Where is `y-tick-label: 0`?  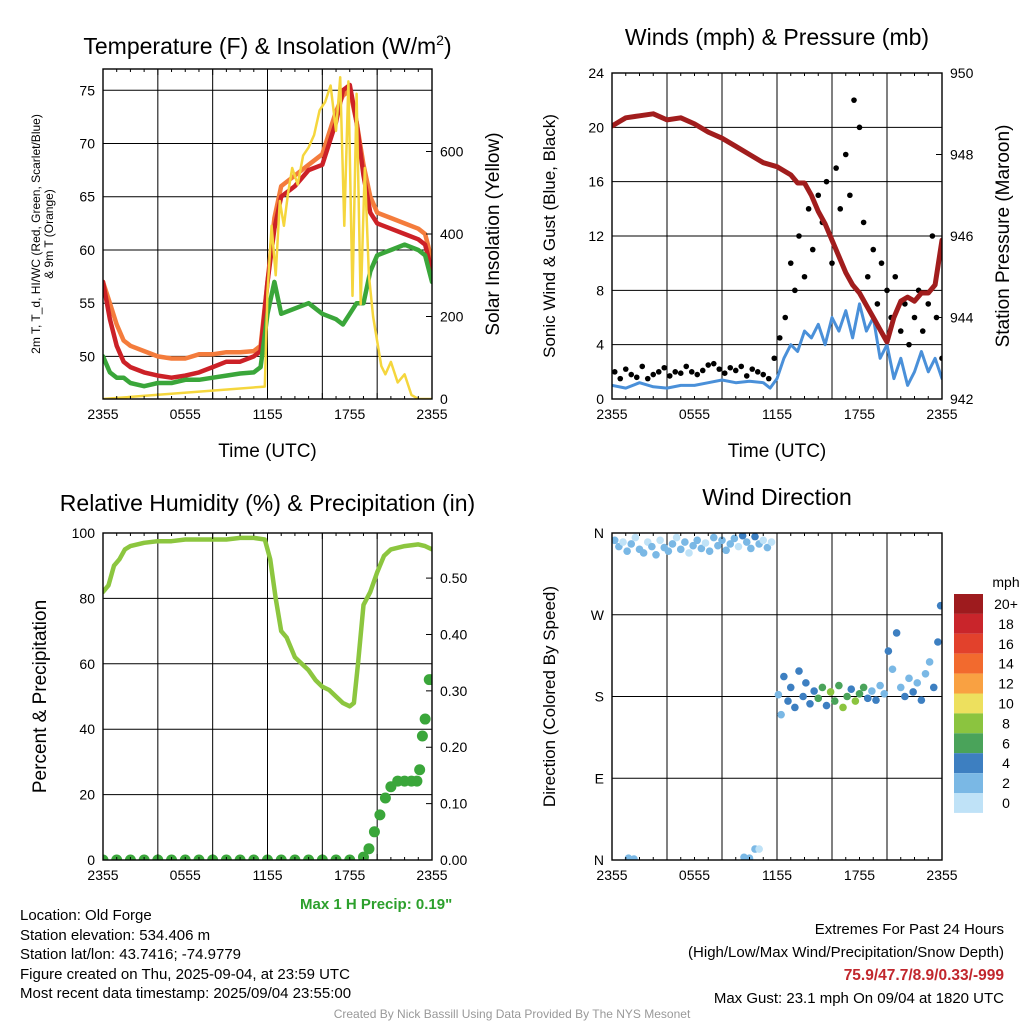 y-tick-label: 0 is located at coordinates (91, 860).